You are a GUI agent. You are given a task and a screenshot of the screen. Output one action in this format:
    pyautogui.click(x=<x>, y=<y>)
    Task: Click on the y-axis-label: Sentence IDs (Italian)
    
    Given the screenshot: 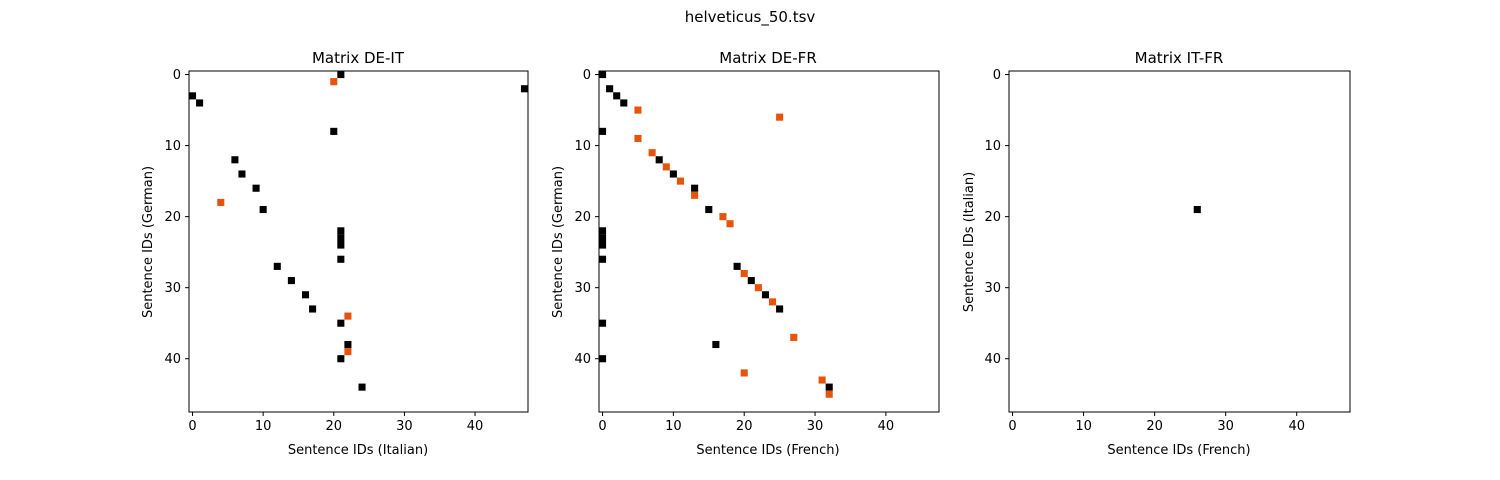 What is the action you would take?
    pyautogui.click(x=969, y=242)
    